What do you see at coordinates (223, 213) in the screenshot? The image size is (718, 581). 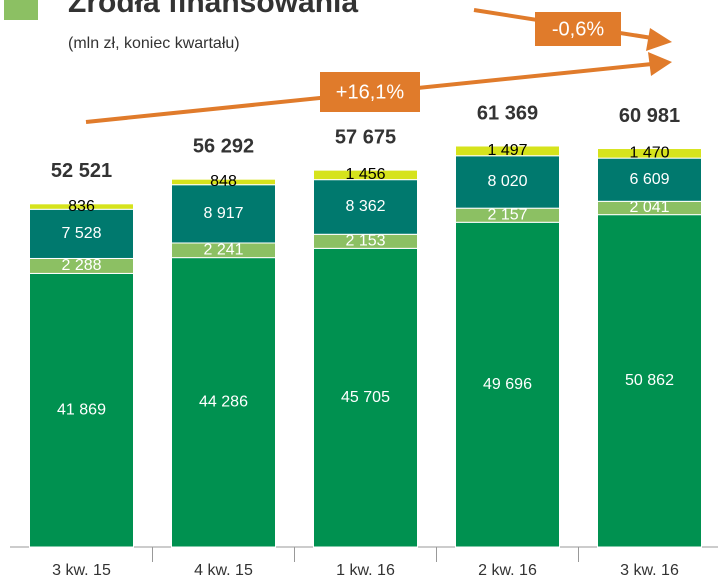 I see `value-label: 8 917` at bounding box center [223, 213].